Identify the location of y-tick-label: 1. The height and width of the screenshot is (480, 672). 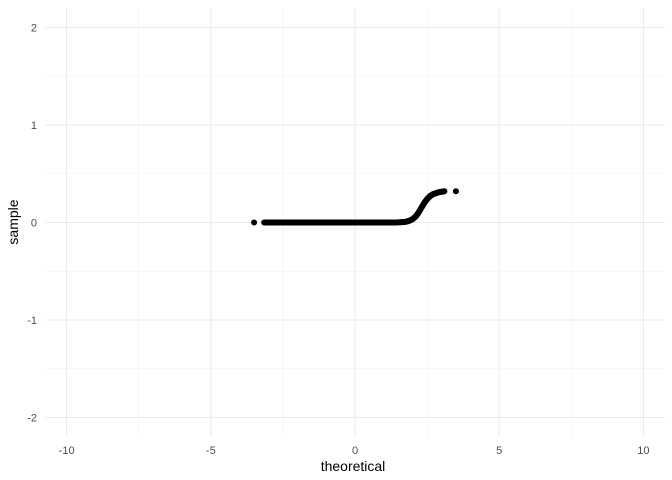
(34, 126).